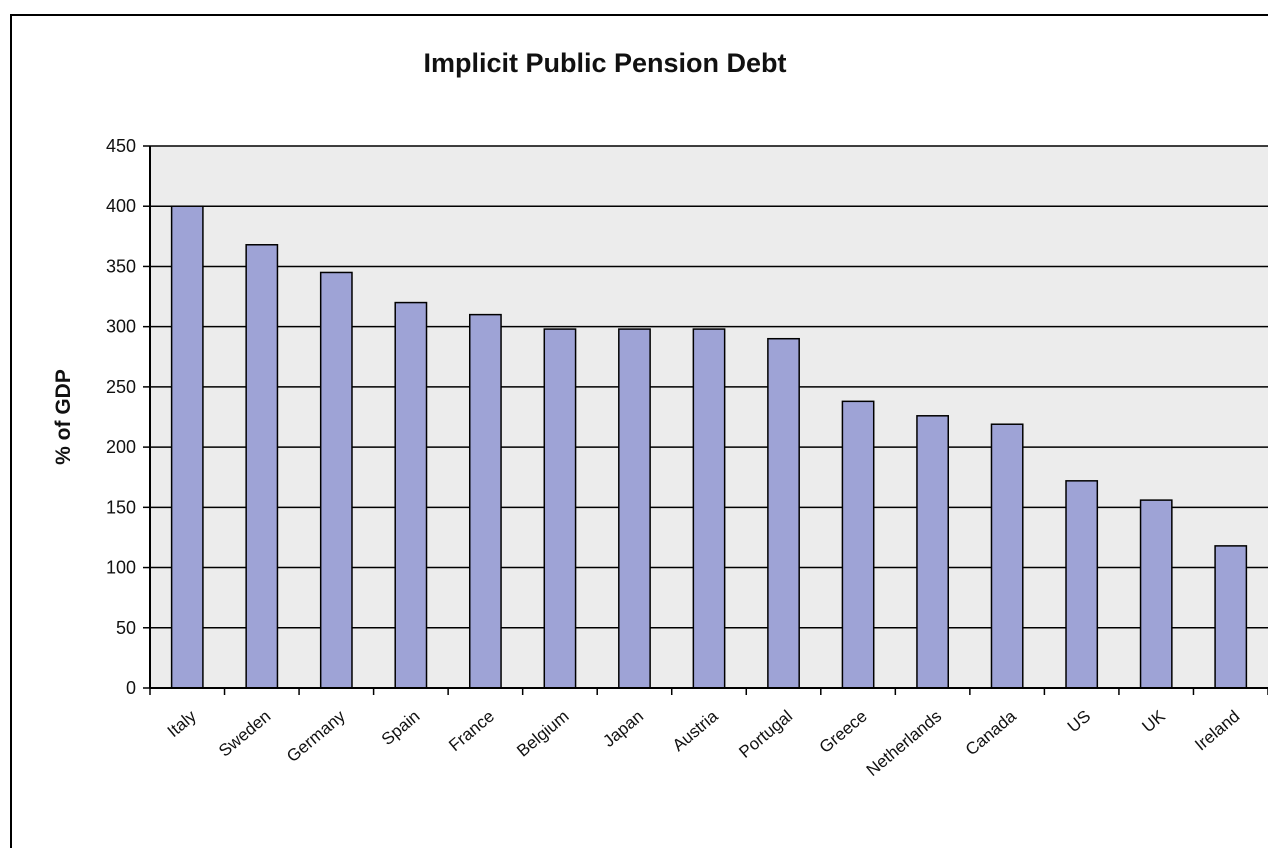  What do you see at coordinates (904, 743) in the screenshot?
I see `x-tick-label: Netherlands` at bounding box center [904, 743].